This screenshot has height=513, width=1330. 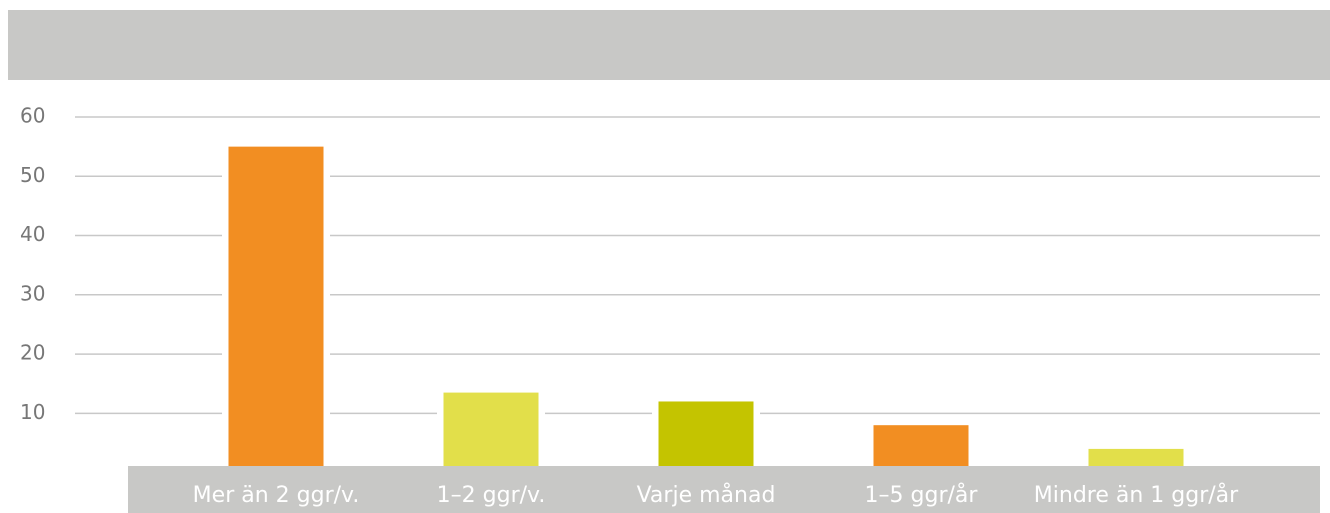 I want to click on x-tick-label: Mindre än 1 ggr/år, so click(x=1136, y=495).